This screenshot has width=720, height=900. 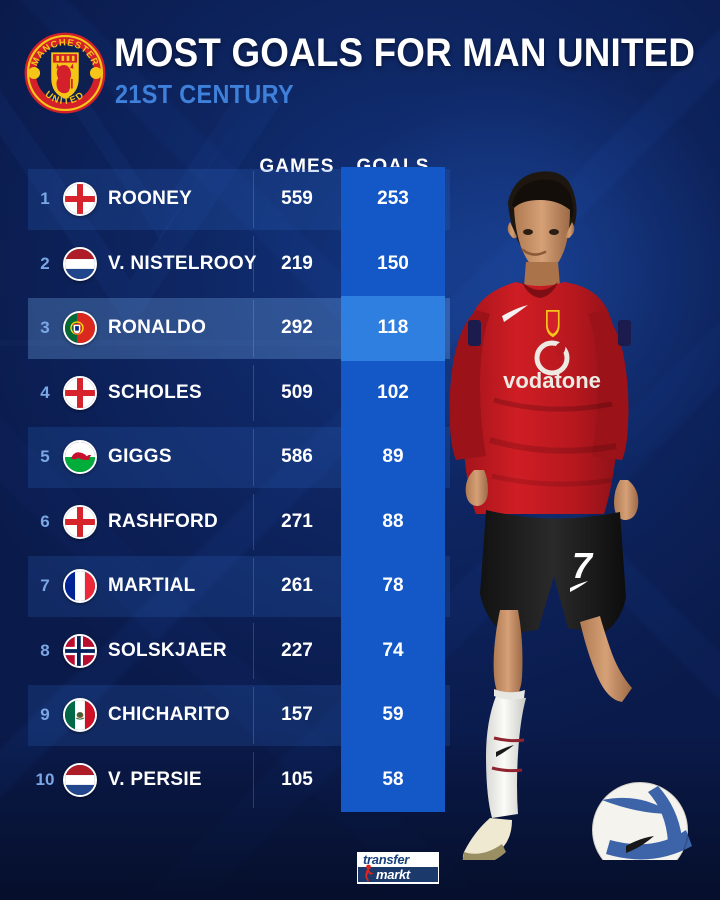 I want to click on column-header-games: GAMES, so click(x=297, y=167).